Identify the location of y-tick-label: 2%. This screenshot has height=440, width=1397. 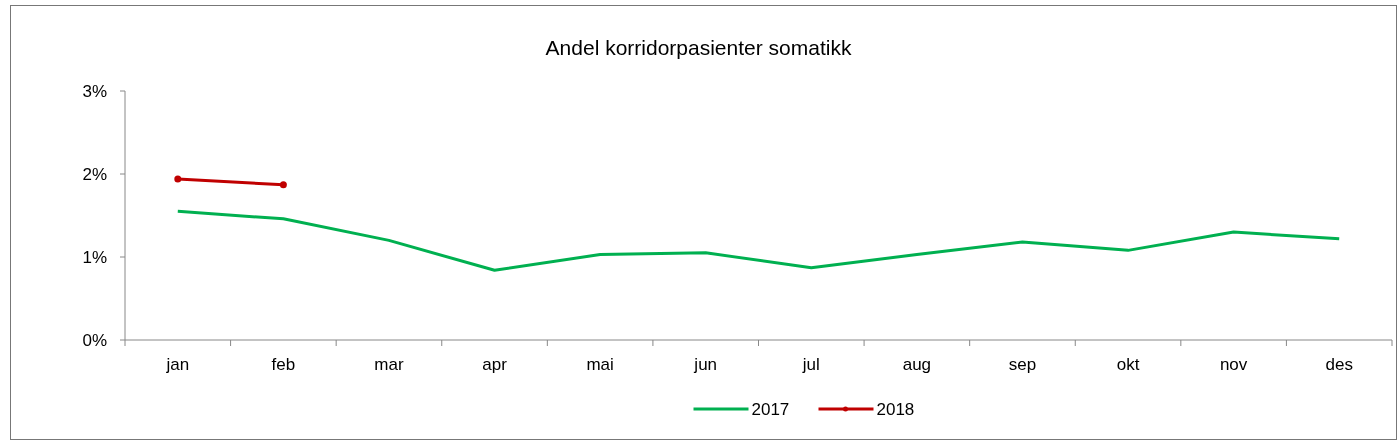
(94, 174).